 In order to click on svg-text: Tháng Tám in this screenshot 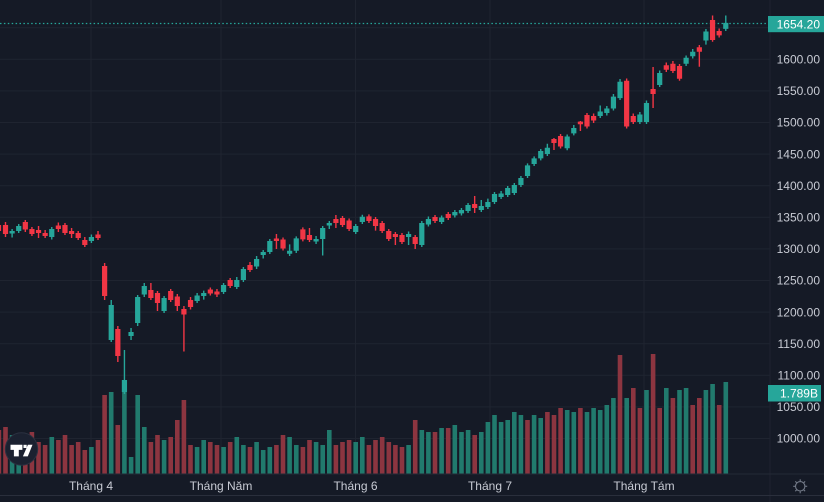, I will do `click(643, 486)`.